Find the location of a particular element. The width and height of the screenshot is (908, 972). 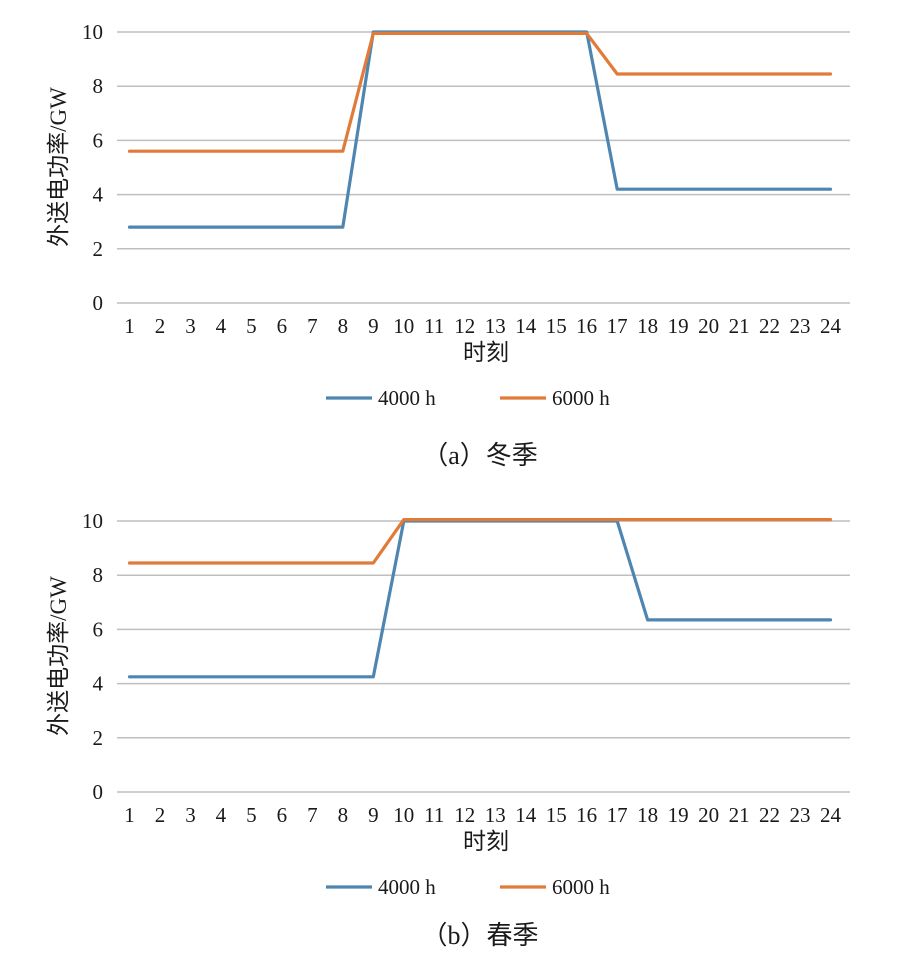

panel-caption: （a）冬季 is located at coordinates (480, 455).